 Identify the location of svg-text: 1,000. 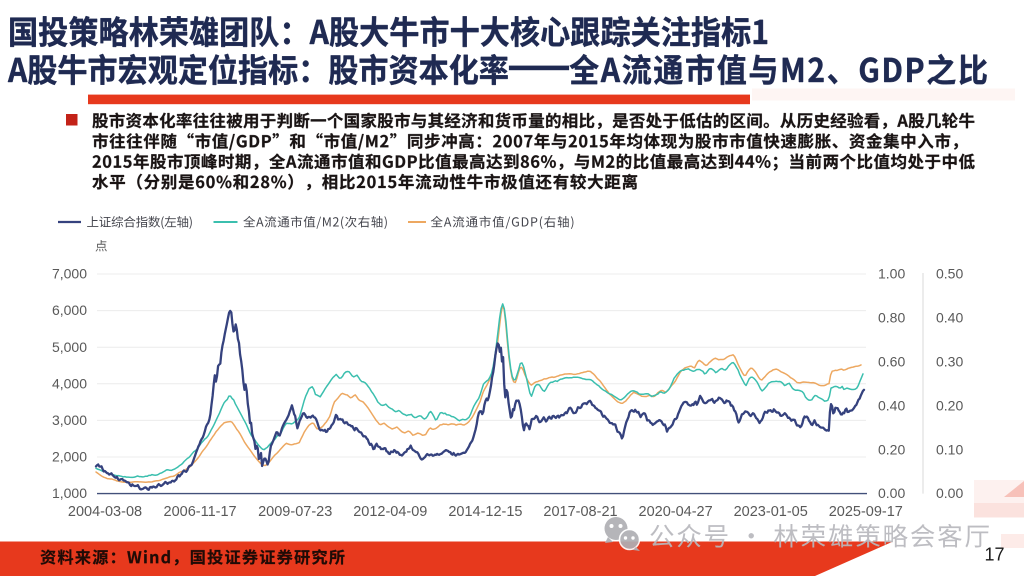
(69, 493).